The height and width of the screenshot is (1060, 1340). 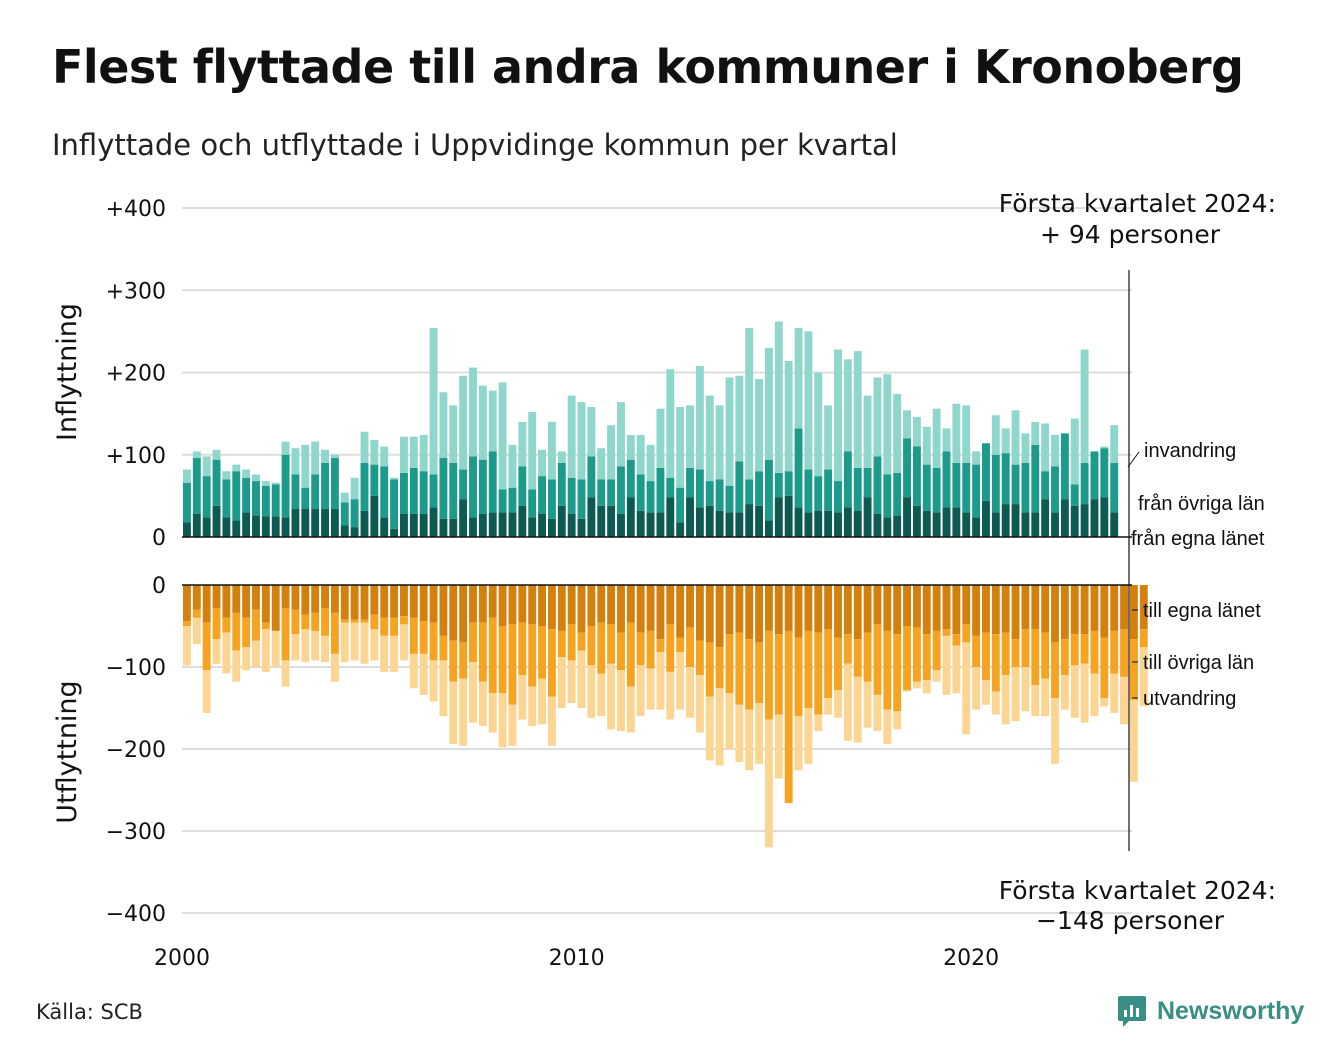 What do you see at coordinates (576, 958) in the screenshot?
I see `x-tick-labels: 2000 2010 2020` at bounding box center [576, 958].